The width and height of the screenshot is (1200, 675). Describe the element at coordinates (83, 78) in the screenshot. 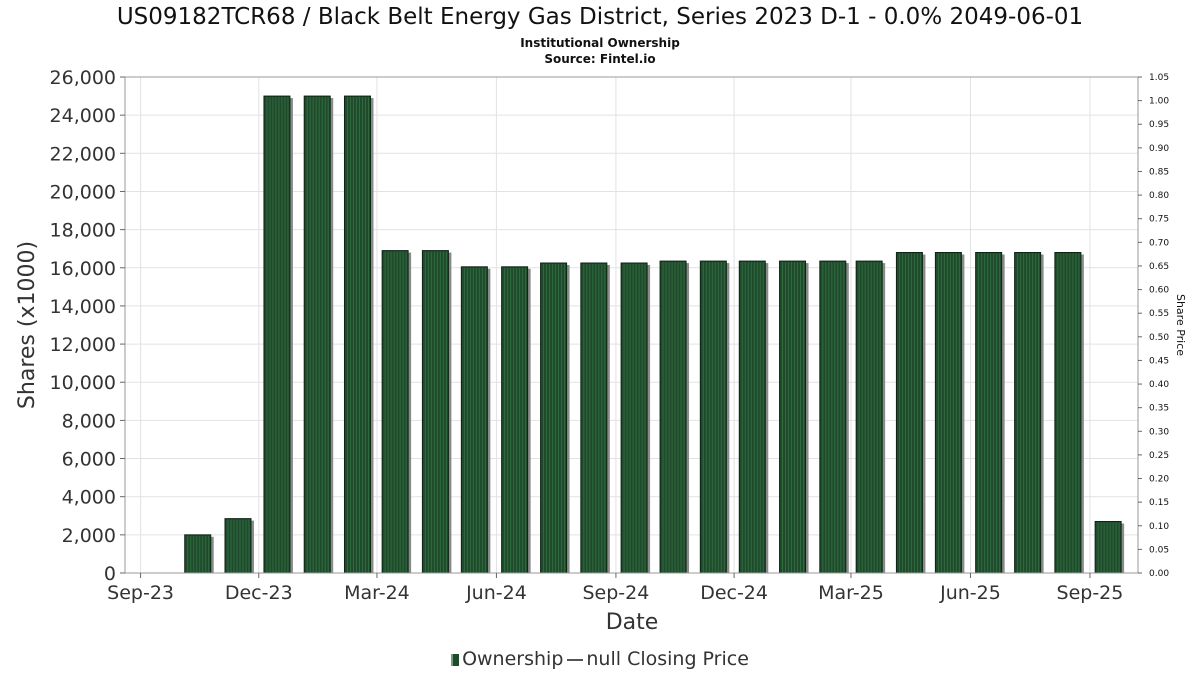

I see `y-tick-label: 26,000` at that location.